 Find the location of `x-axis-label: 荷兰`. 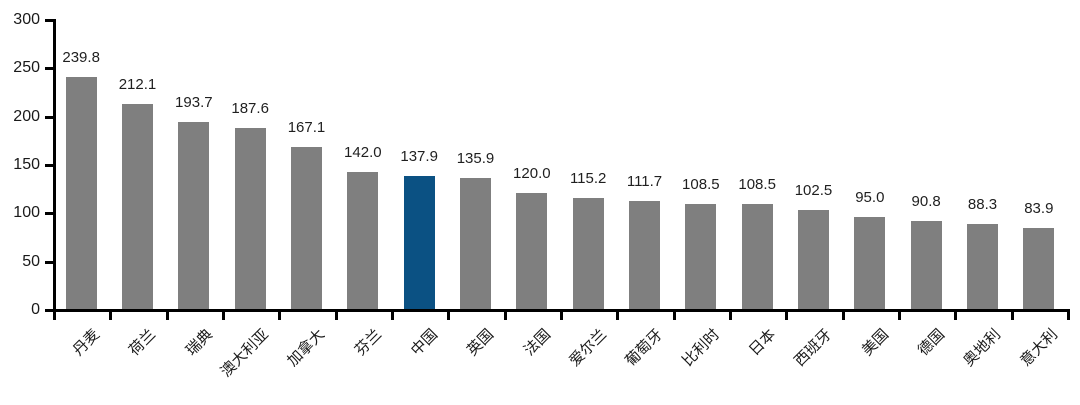

x-axis-label: 荷兰 is located at coordinates (143, 343).